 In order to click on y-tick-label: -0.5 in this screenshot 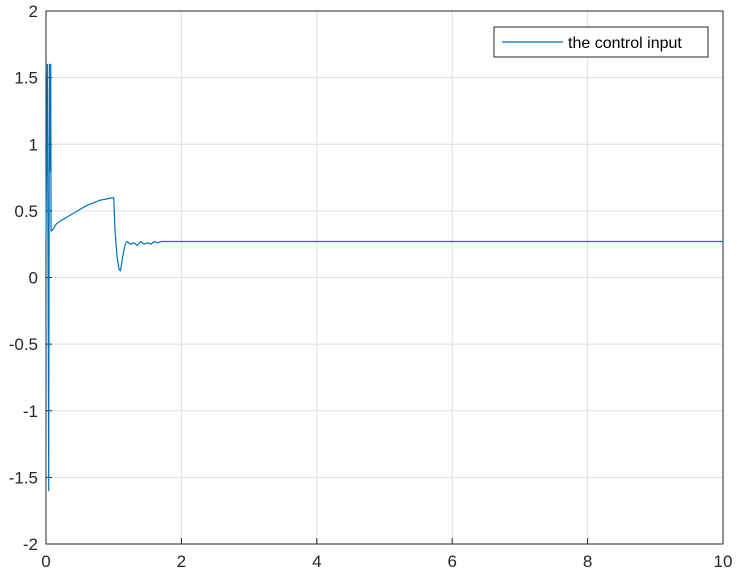, I will do `click(23, 344)`.